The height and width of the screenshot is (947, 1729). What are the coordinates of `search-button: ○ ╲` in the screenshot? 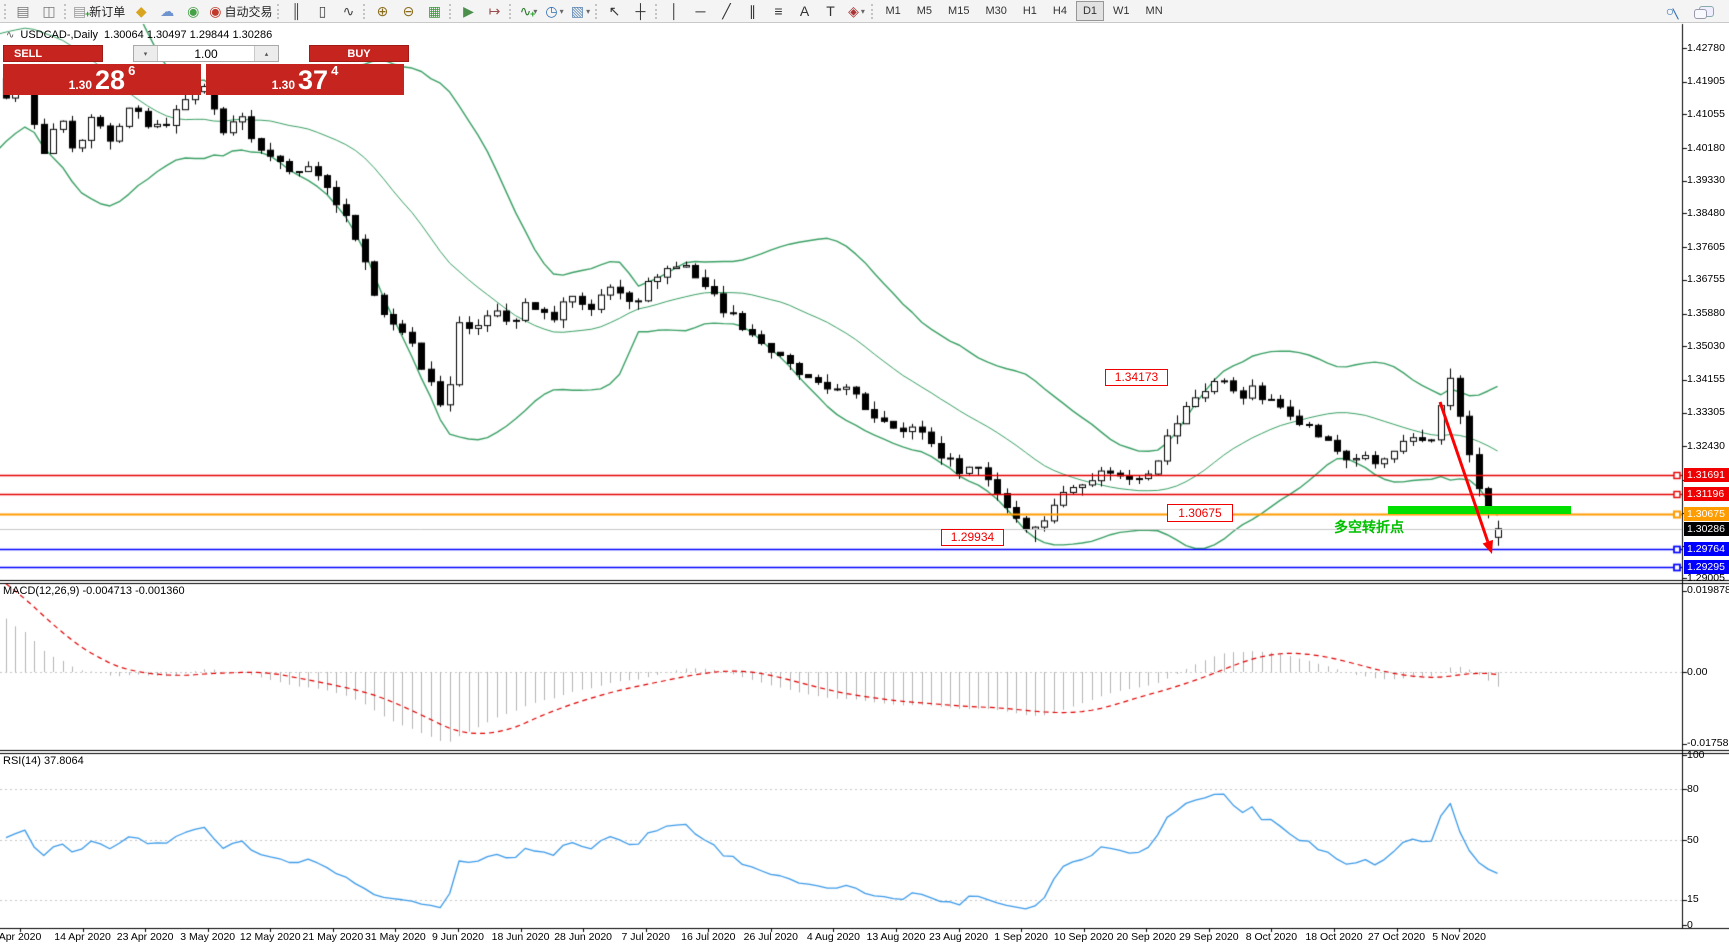 It's located at (1670, 11).